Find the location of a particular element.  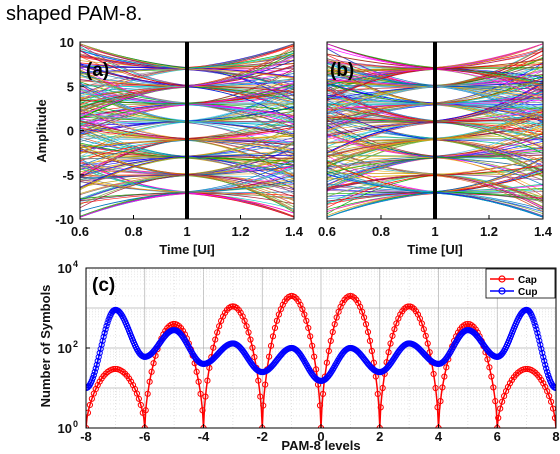

x-tick-label: 8 is located at coordinates (555, 436).